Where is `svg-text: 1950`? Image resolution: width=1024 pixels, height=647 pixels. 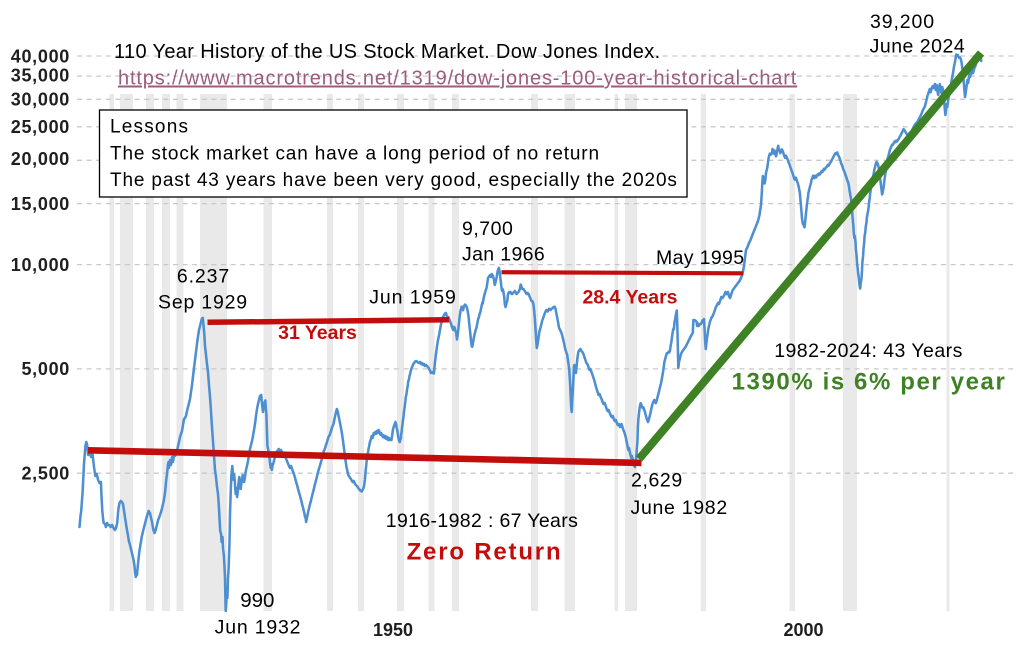
svg-text: 1950 is located at coordinates (393, 630).